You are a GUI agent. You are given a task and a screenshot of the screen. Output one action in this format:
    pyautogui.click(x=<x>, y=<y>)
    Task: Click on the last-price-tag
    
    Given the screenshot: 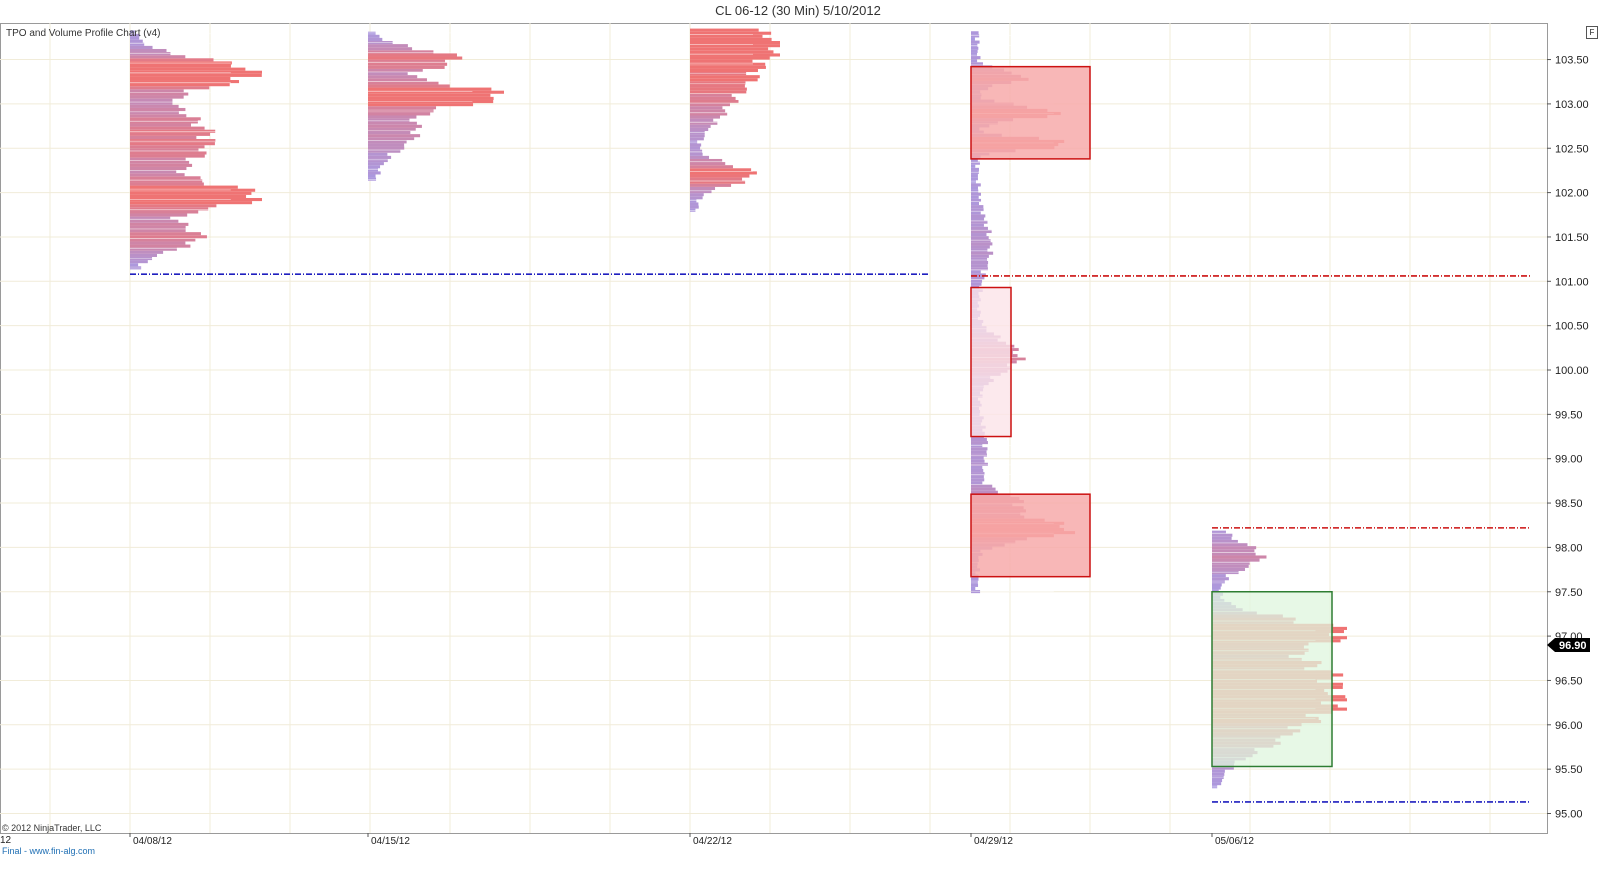 What is the action you would take?
    pyautogui.click(x=1568, y=644)
    